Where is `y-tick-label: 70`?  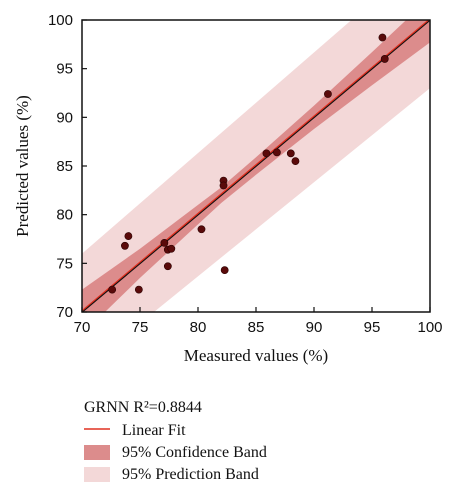 y-tick-label: 70 is located at coordinates (64, 312).